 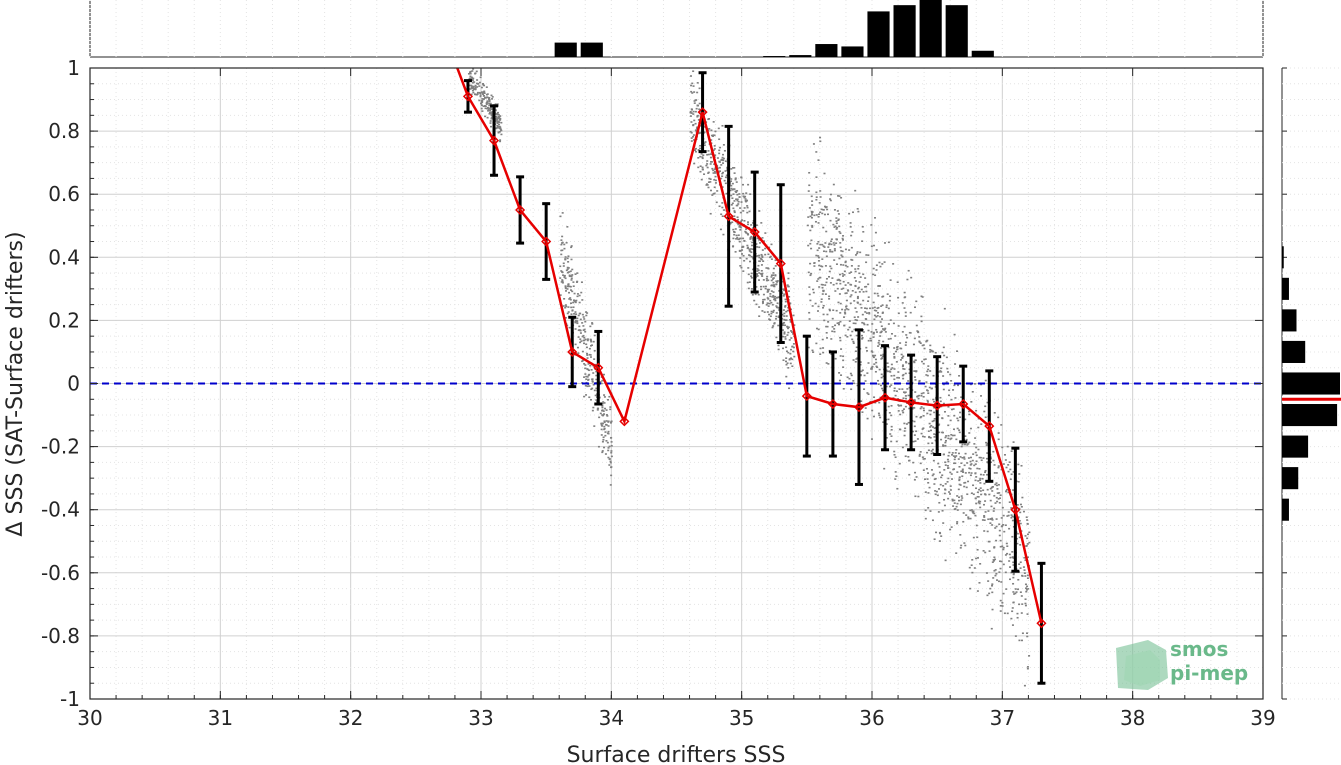 What do you see at coordinates (1199, 649) in the screenshot?
I see `logo-line-1: smos` at bounding box center [1199, 649].